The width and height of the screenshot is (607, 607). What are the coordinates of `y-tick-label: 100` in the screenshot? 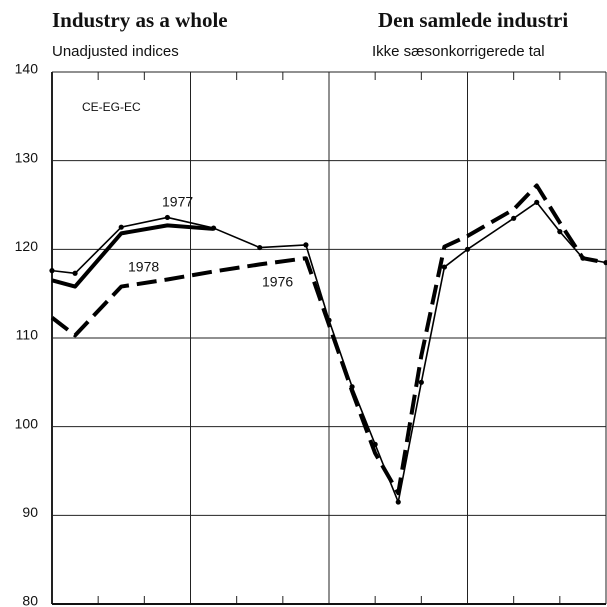 It's located at (27, 423).